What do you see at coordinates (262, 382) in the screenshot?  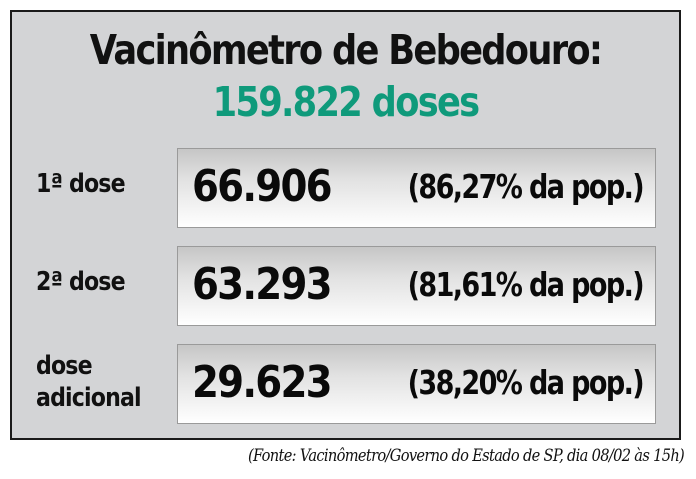 I see `dose-count: 29.623` at bounding box center [262, 382].